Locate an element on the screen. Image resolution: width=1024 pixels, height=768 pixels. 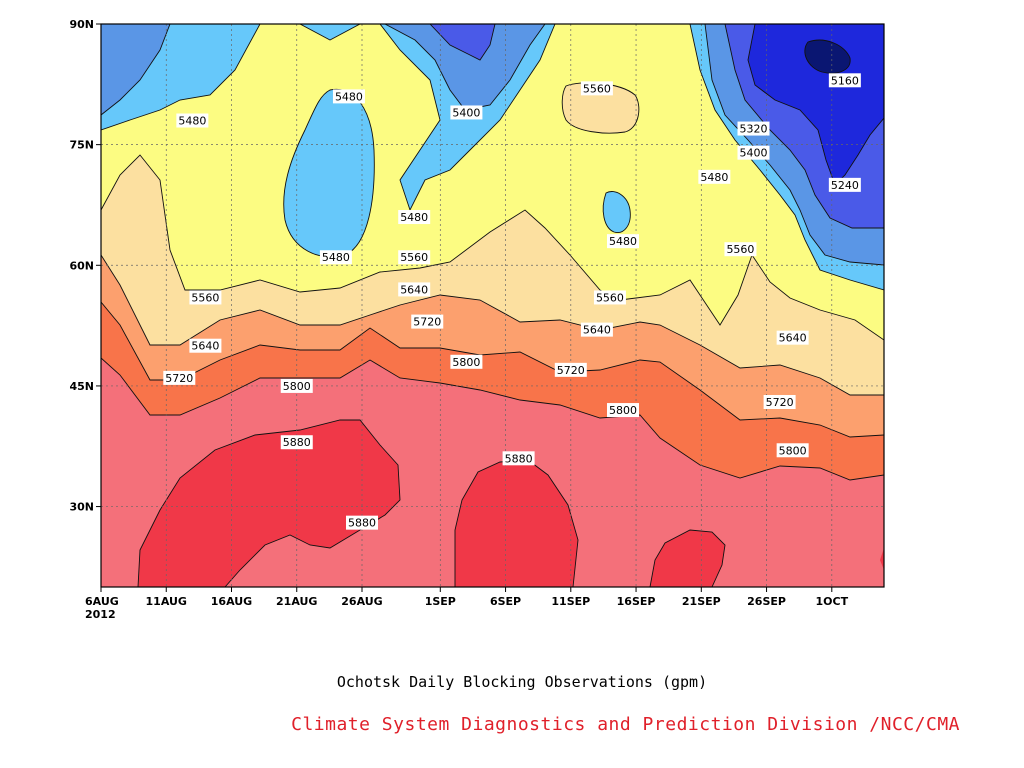
contour-label: 5240 is located at coordinates (844, 184).